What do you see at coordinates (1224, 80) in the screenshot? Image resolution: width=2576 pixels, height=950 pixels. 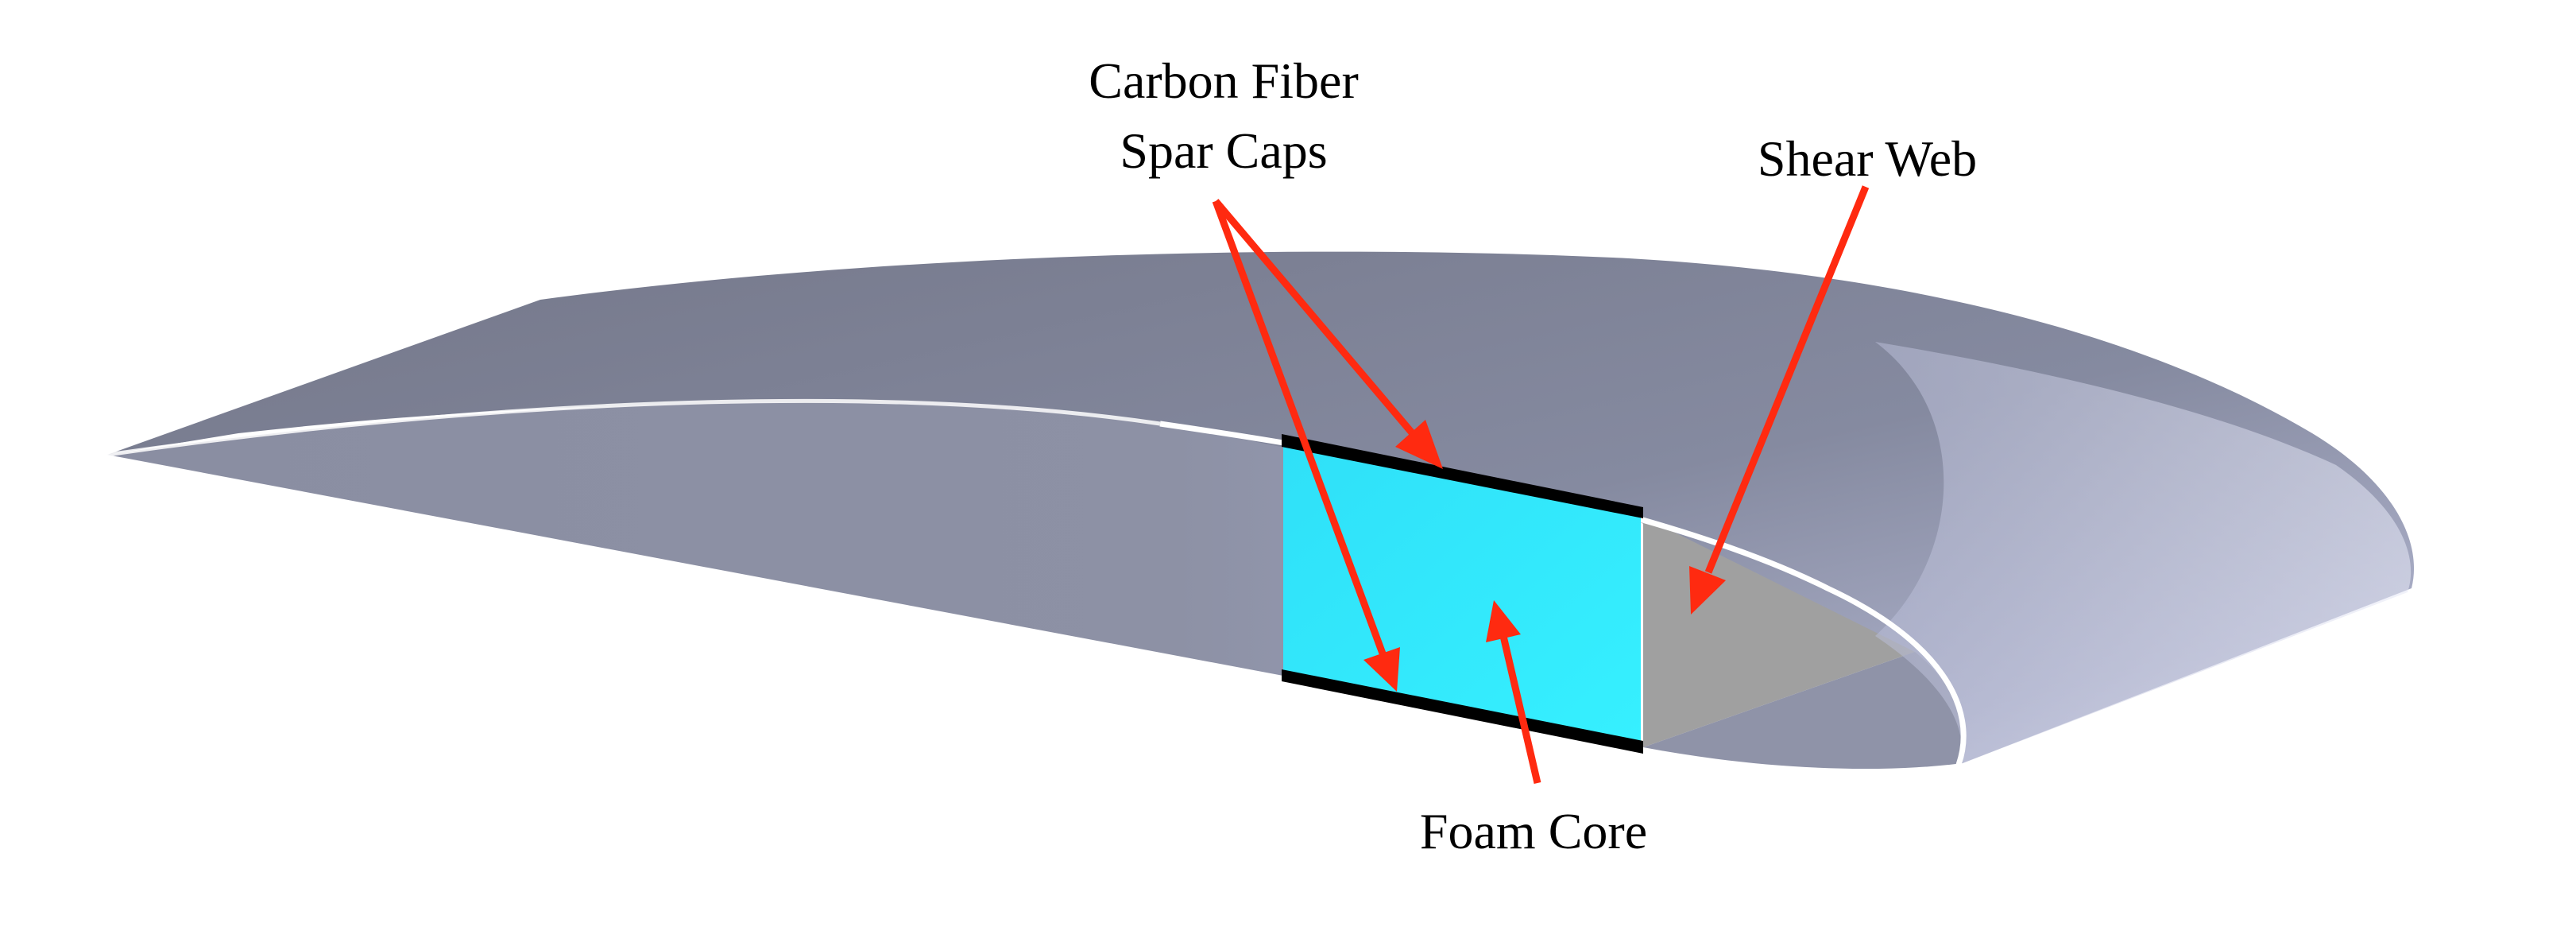 I see `label-spar-caps-line1: Carbon Fiber` at bounding box center [1224, 80].